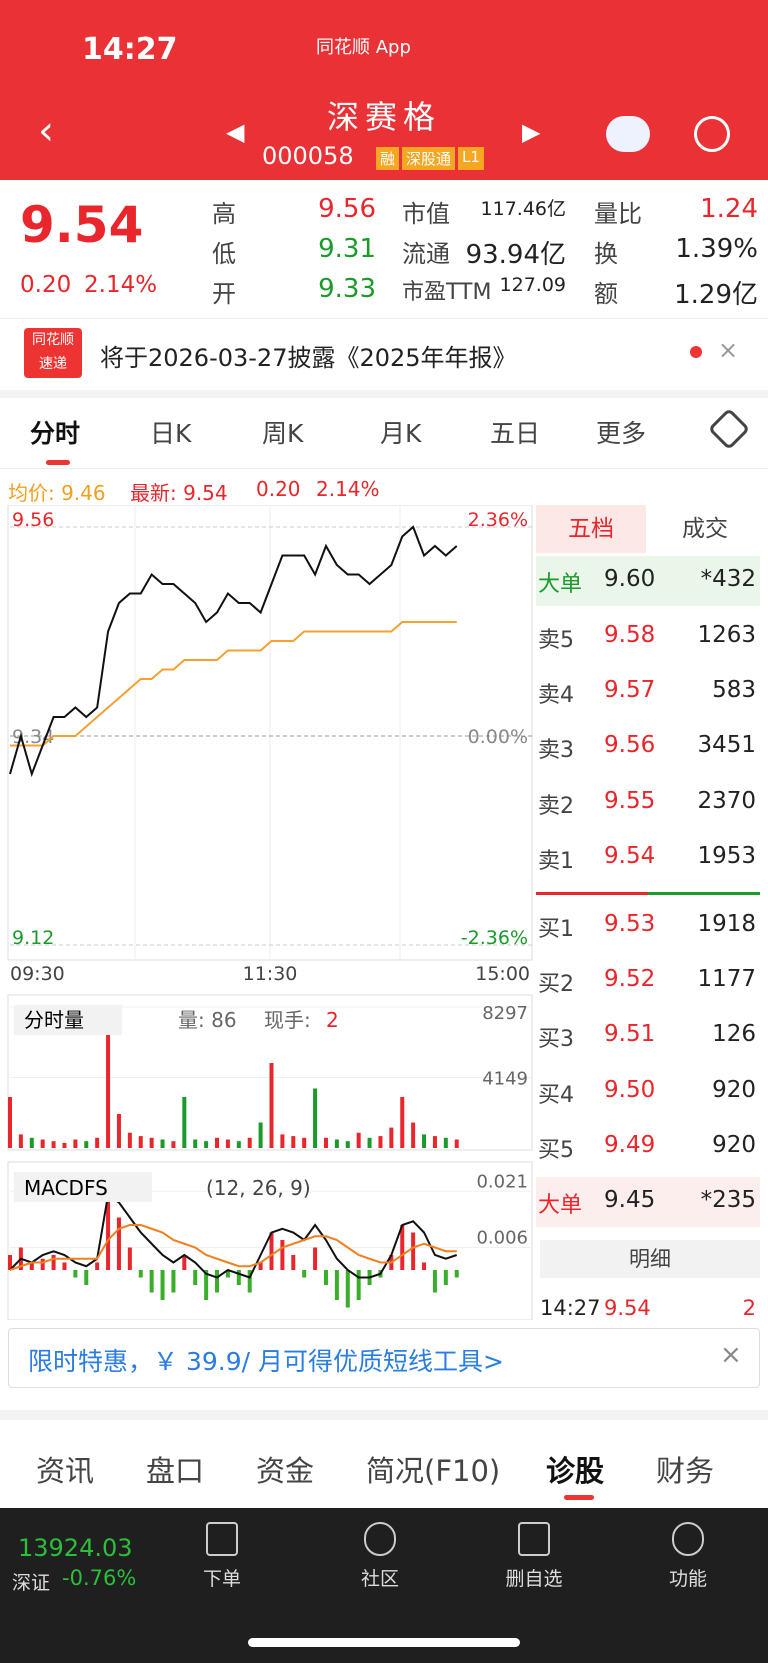 The image size is (768, 1663). What do you see at coordinates (556, 750) in the screenshot?
I see `book-side: 卖3` at bounding box center [556, 750].